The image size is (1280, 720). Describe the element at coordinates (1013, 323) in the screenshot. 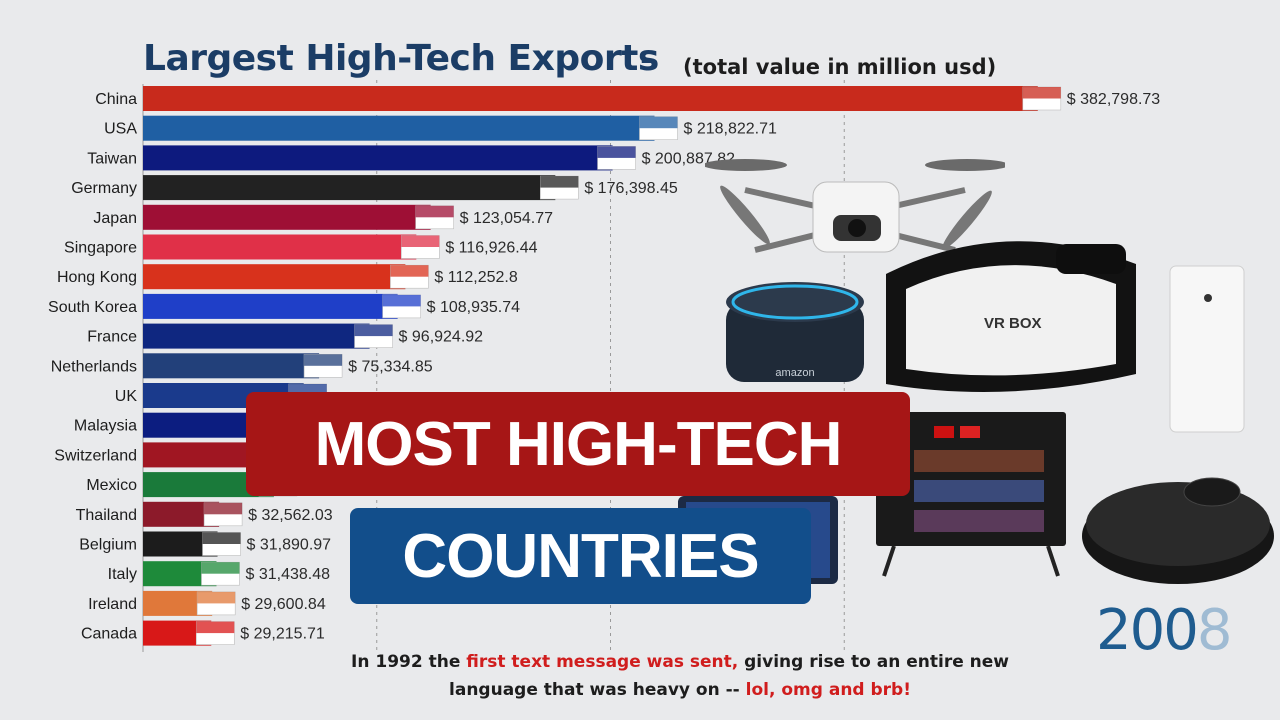

I see `vr-brand: VR BOX` at that location.